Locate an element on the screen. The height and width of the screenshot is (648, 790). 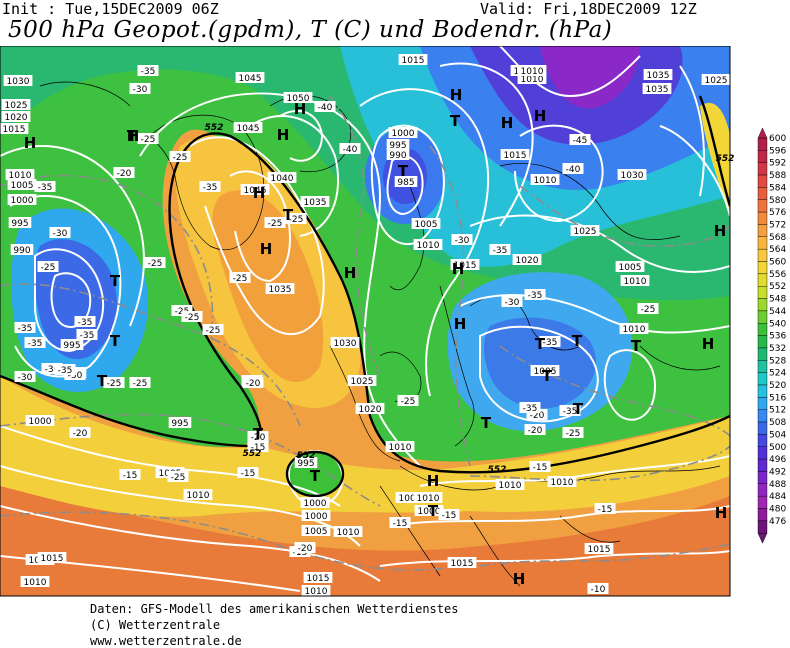
svg-text: -40 is located at coordinates (573, 170).